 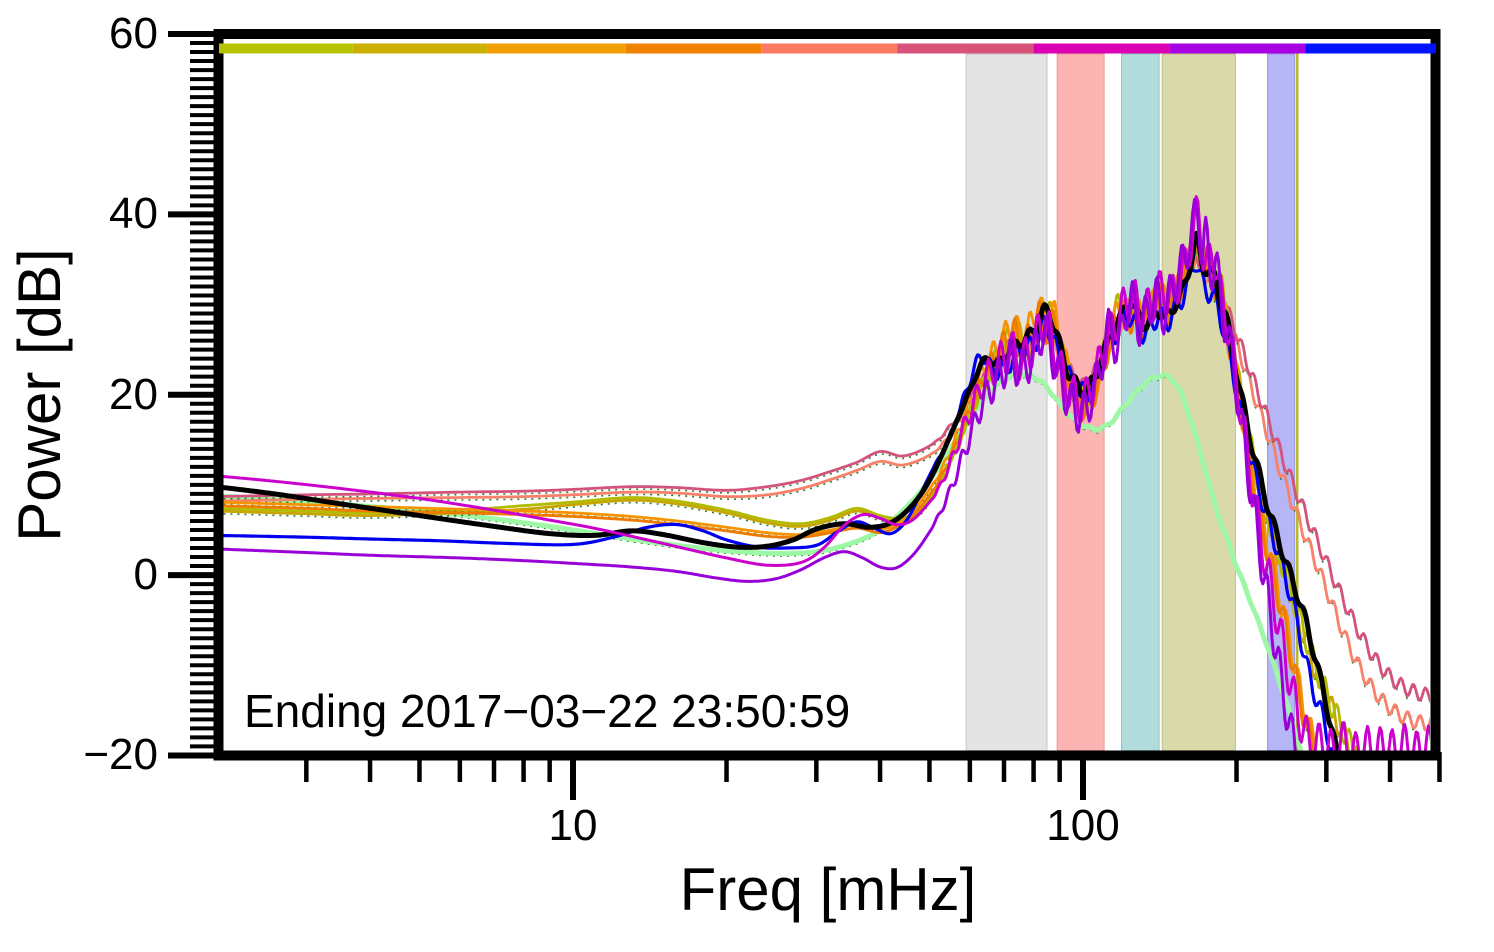 What do you see at coordinates (133, 394) in the screenshot?
I see `y-tick-label-20: 20` at bounding box center [133, 394].